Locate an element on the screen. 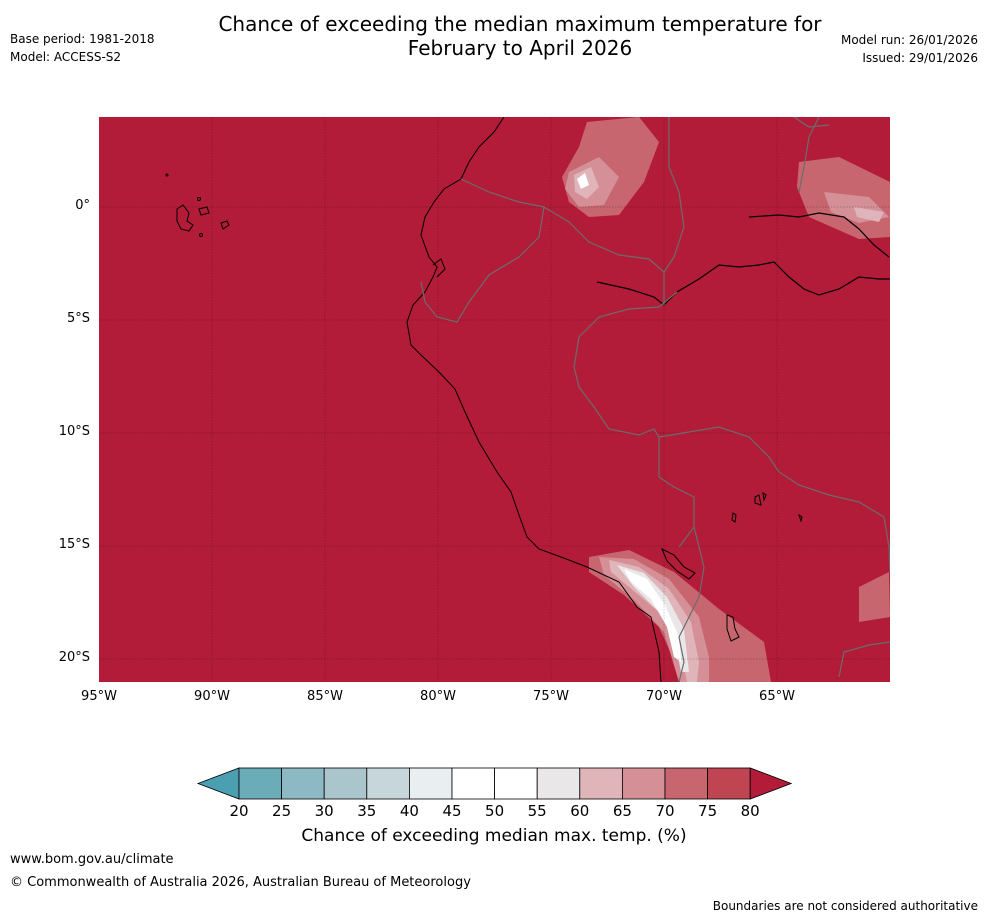  galapagos-islands is located at coordinates (197, 205).